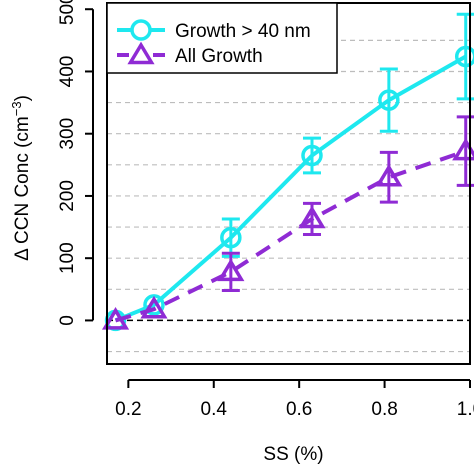  I want to click on legend-item-0: Growth > 40 nm, so click(214, 30).